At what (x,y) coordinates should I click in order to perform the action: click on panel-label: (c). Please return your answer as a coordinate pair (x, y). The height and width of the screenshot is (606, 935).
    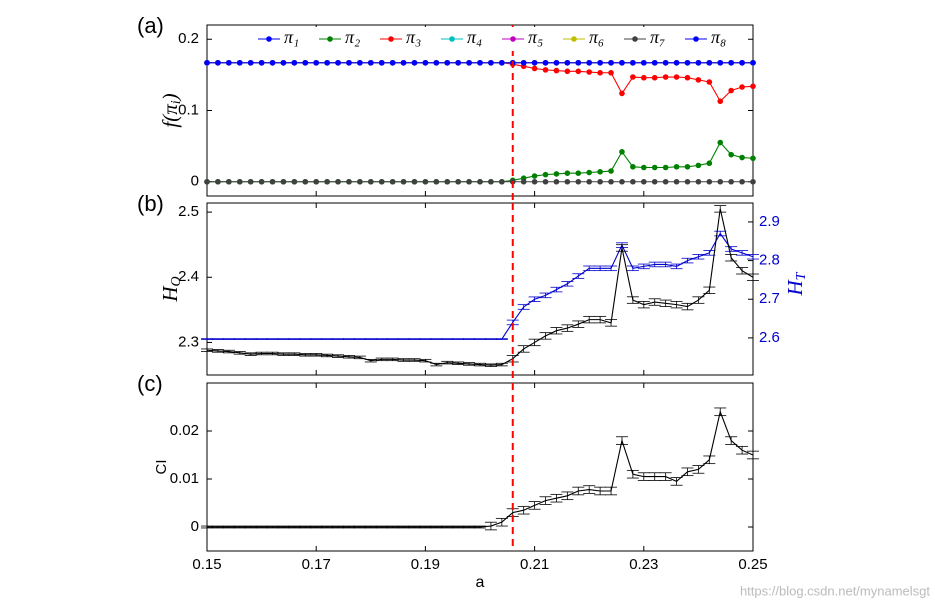
    Looking at the image, I should click on (150, 383).